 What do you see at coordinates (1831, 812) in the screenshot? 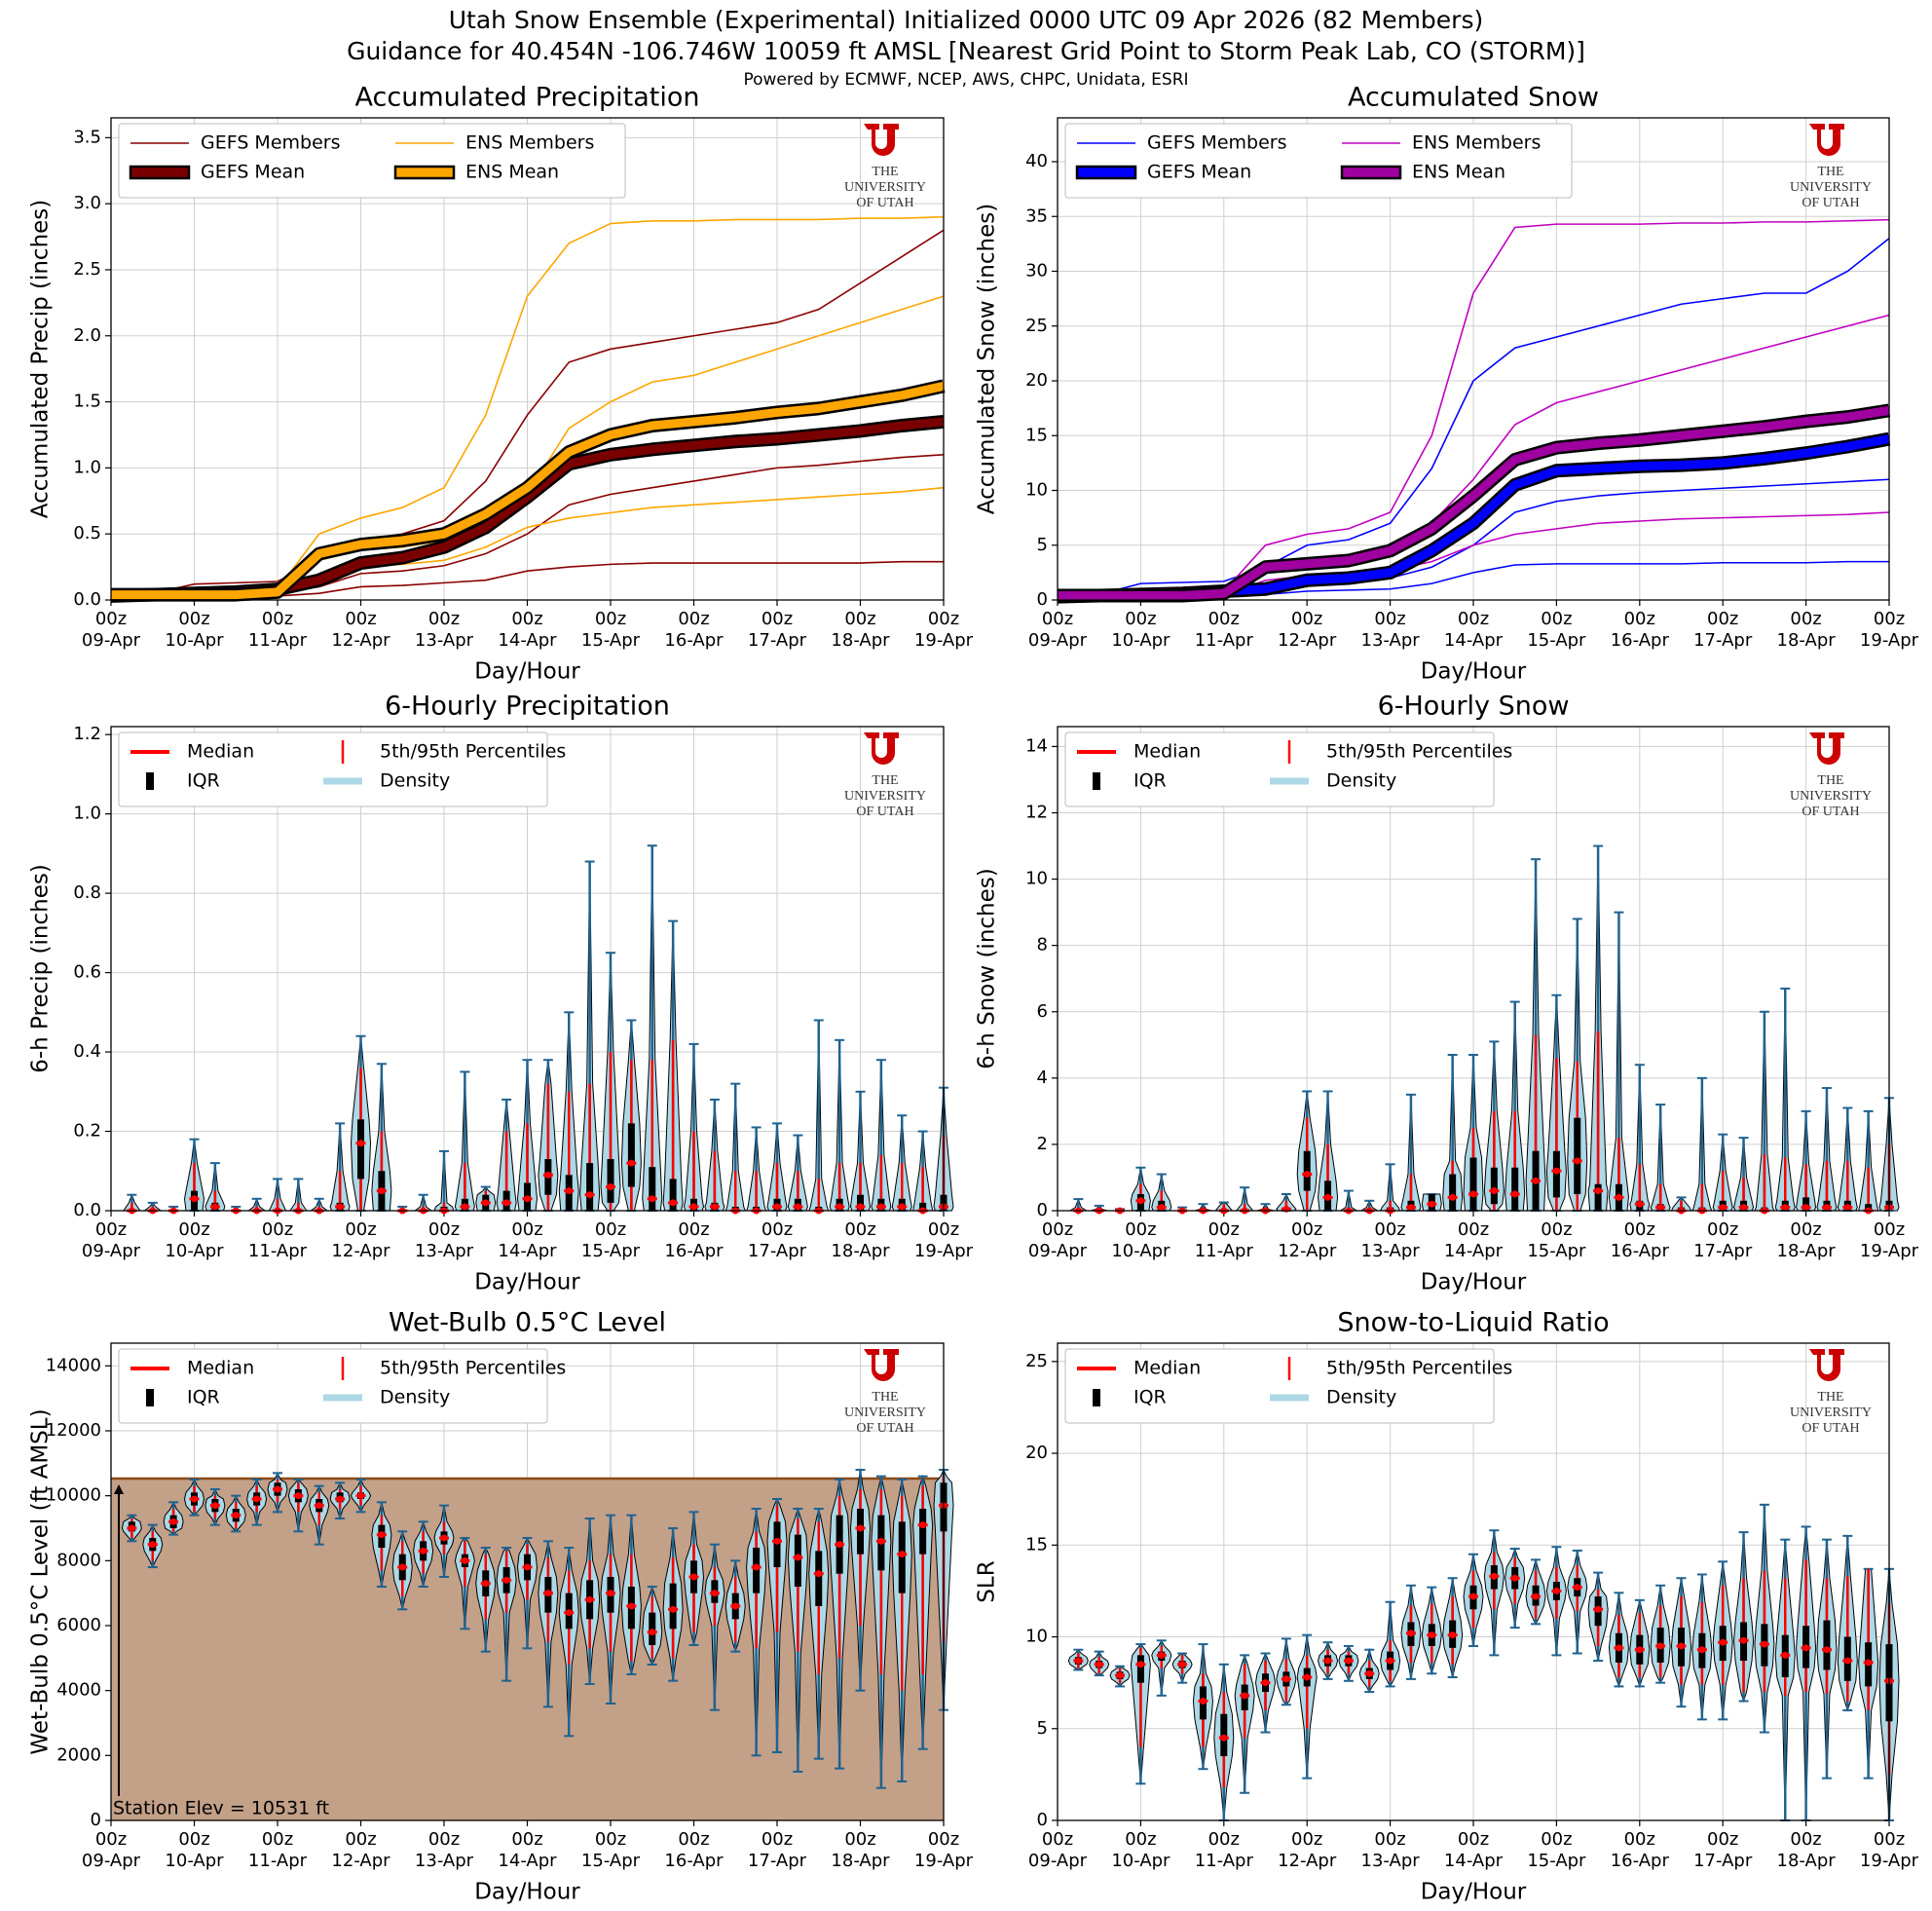
I see `logo-text: OF UTAH` at bounding box center [1831, 812].